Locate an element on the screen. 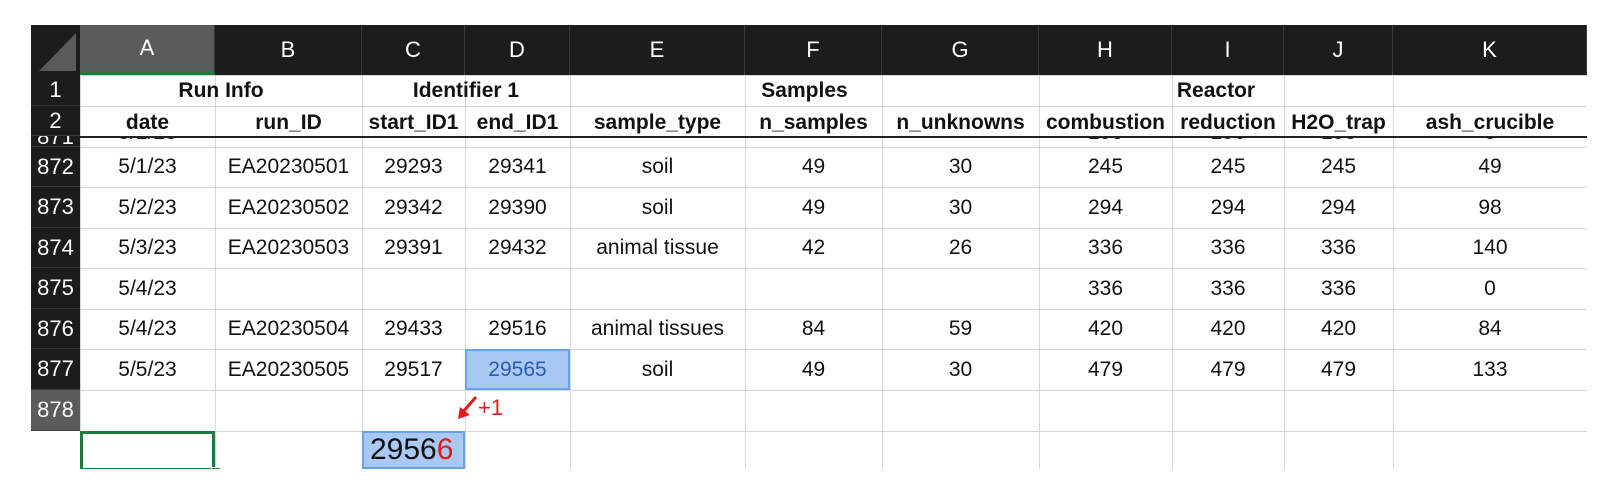  table-cell: 59 is located at coordinates (960, 329).